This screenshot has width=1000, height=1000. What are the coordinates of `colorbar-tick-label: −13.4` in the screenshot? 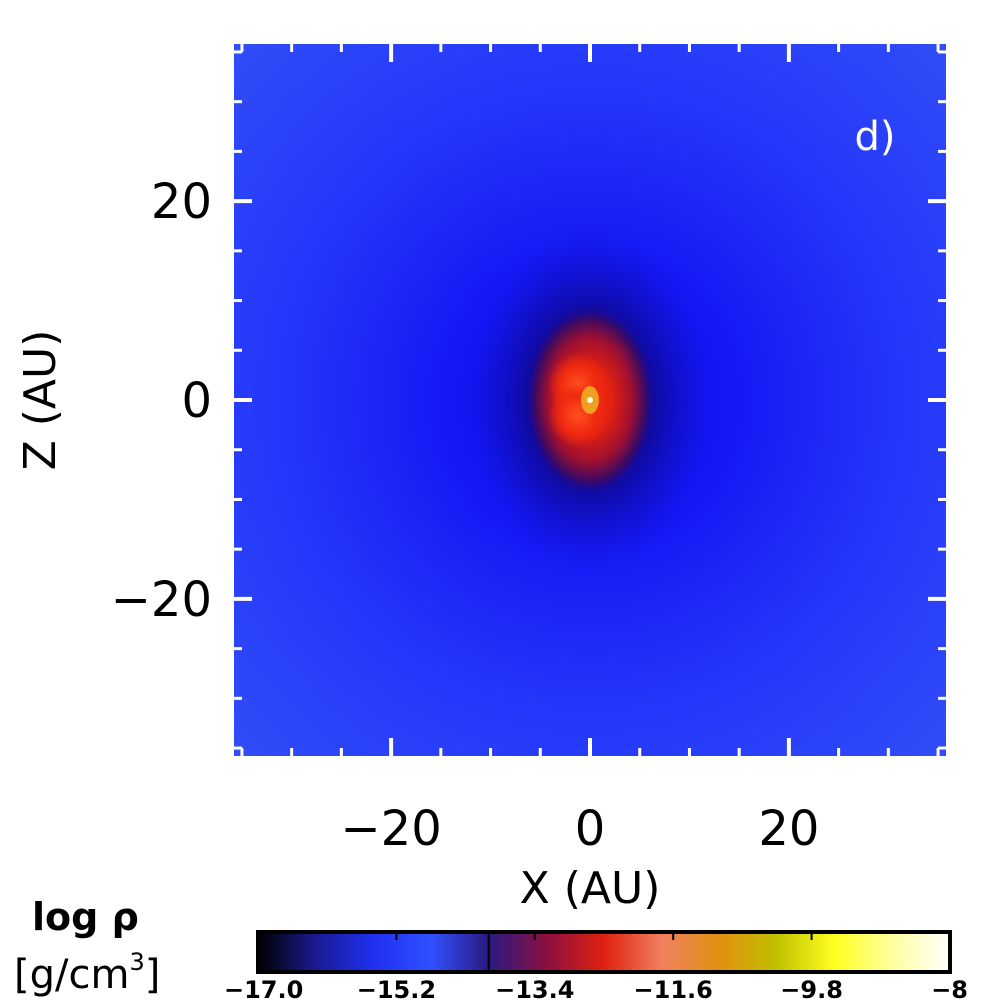 It's located at (534, 988).